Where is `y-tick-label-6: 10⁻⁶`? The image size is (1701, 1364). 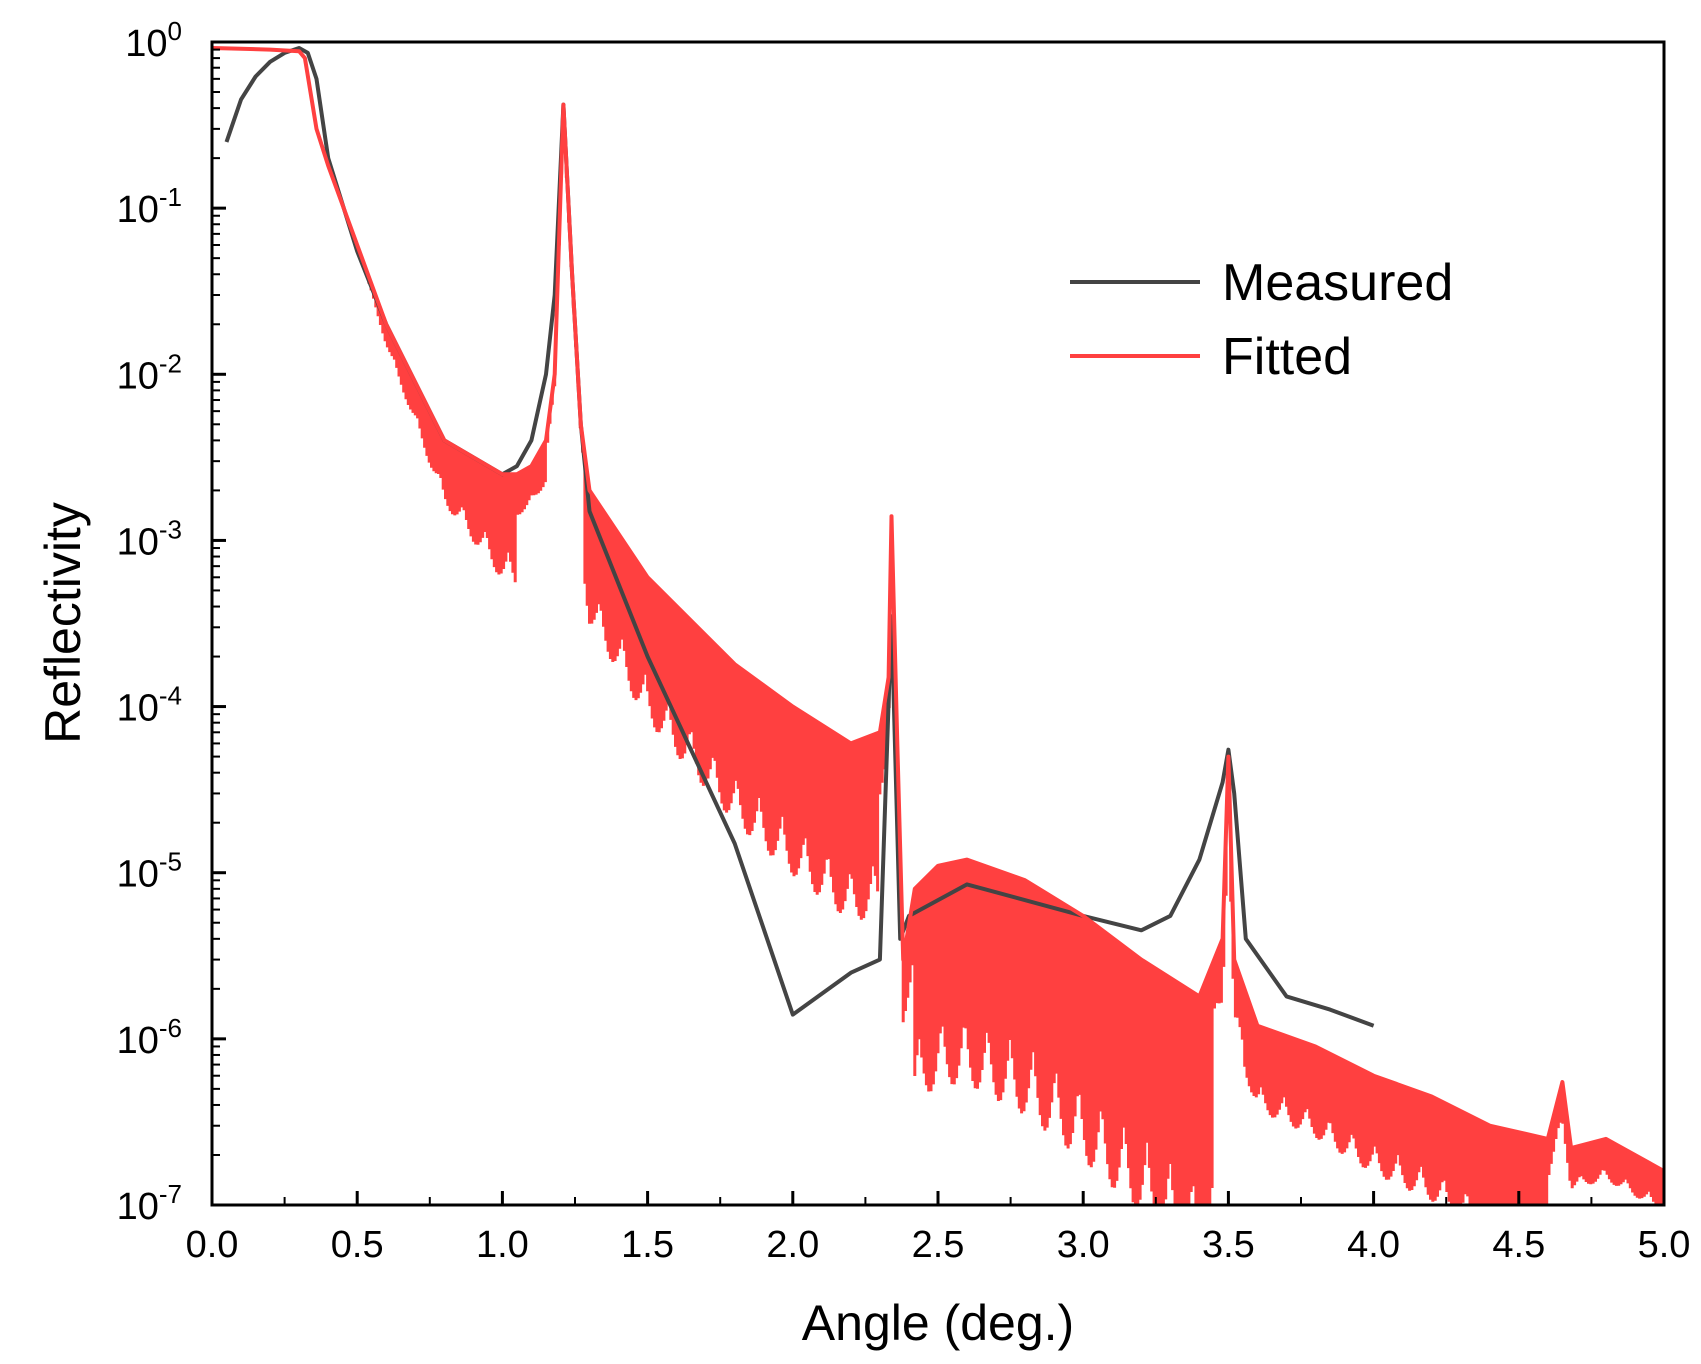 y-tick-label-6: 10⁻⁶ is located at coordinates (149, 1037).